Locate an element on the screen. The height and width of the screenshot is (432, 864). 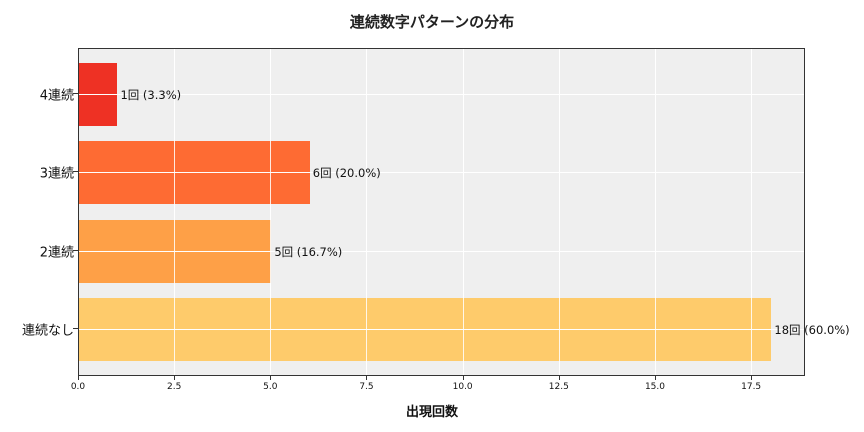
x-tick-label: 15.0 is located at coordinates (654, 387).